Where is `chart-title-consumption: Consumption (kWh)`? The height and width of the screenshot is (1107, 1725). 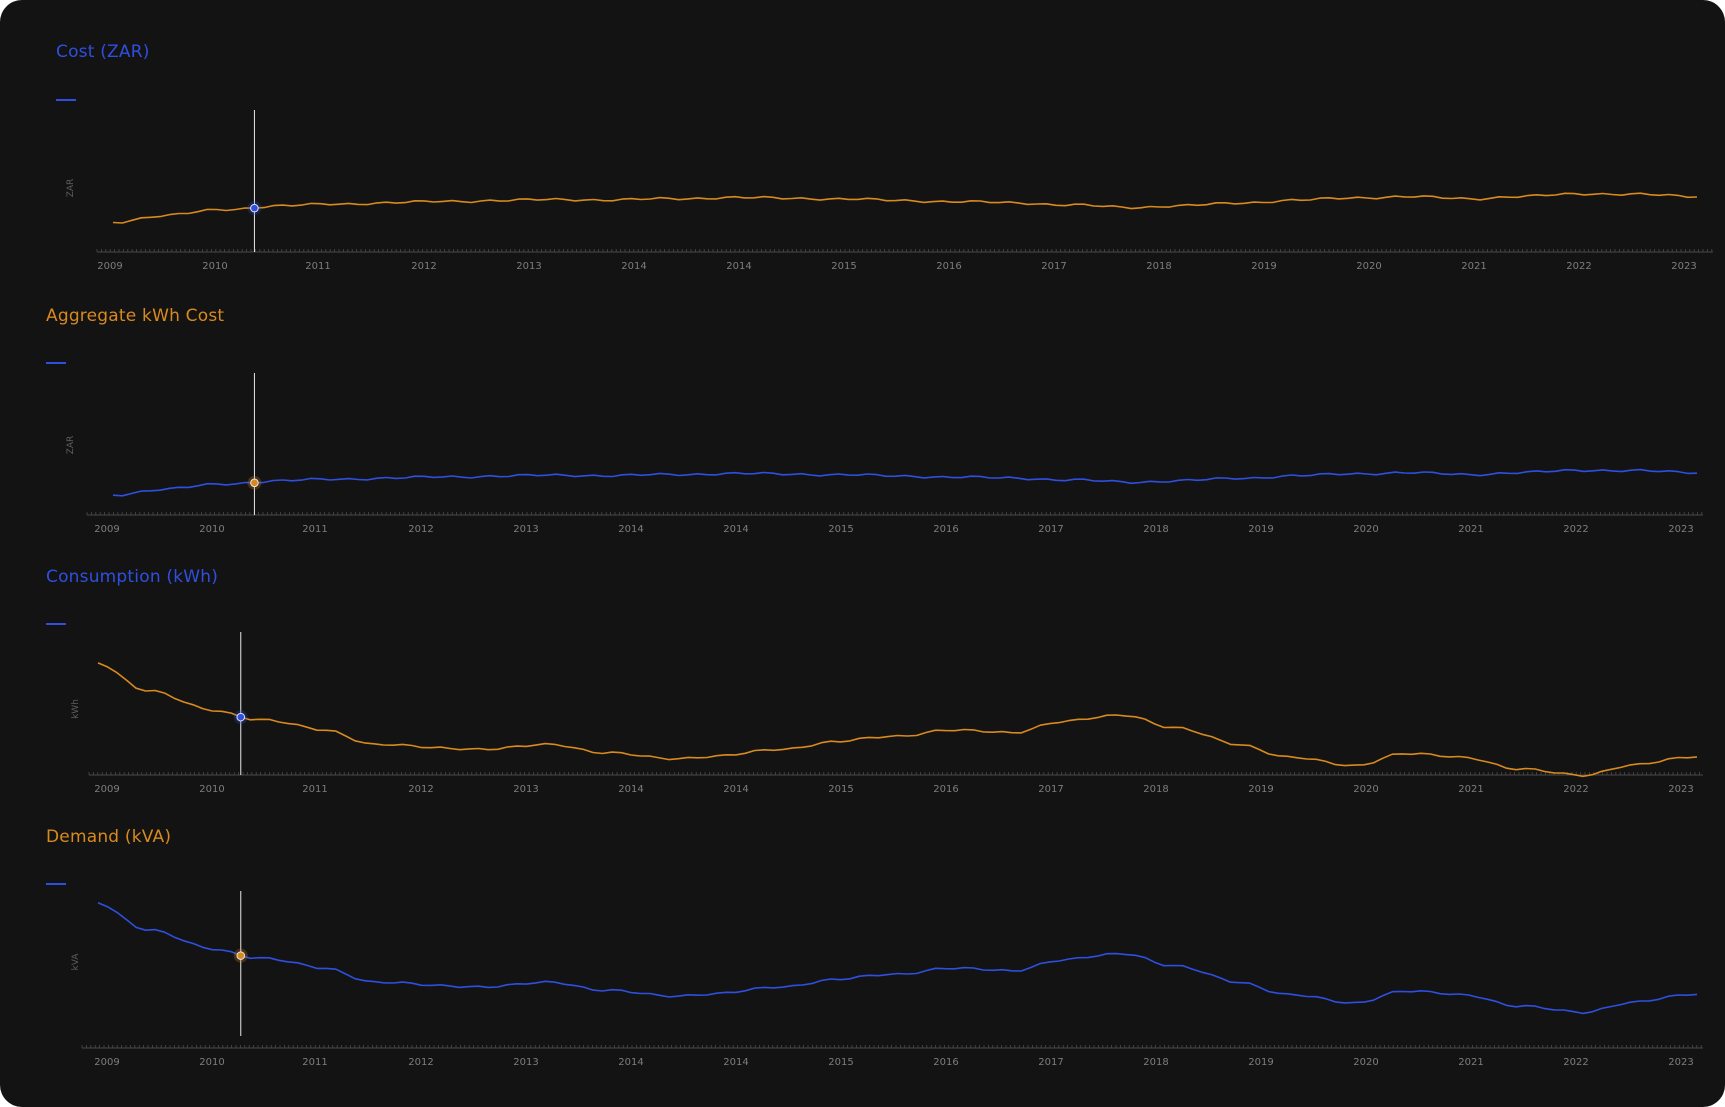
chart-title-consumption: Consumption (kWh) is located at coordinates (132, 577).